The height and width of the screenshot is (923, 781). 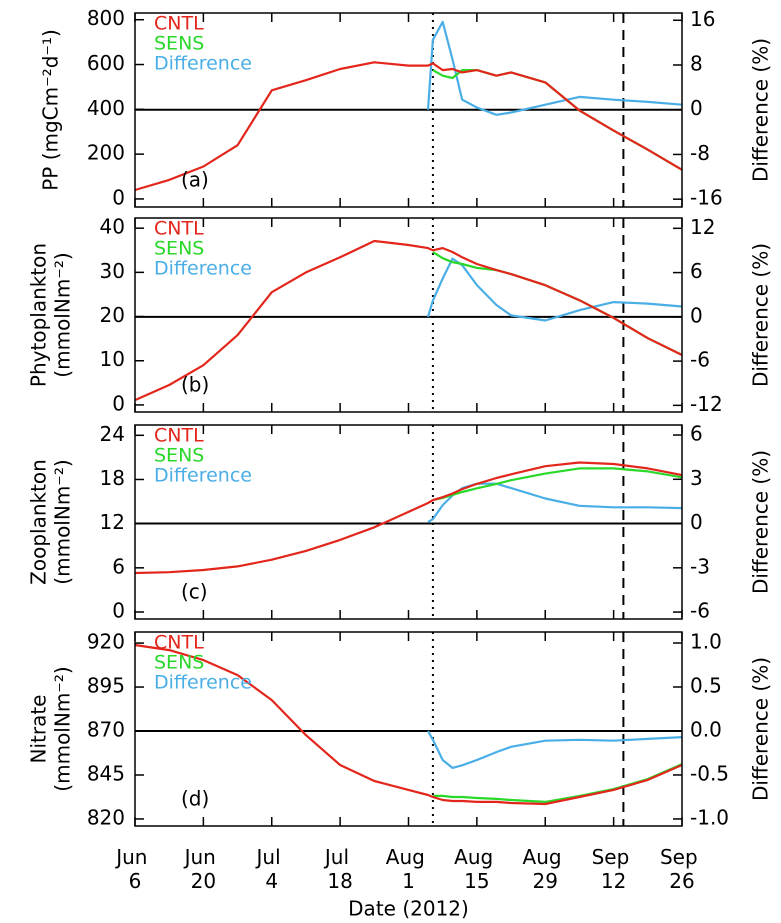 What do you see at coordinates (702, 227) in the screenshot?
I see `y2-tick-label: 12` at bounding box center [702, 227].